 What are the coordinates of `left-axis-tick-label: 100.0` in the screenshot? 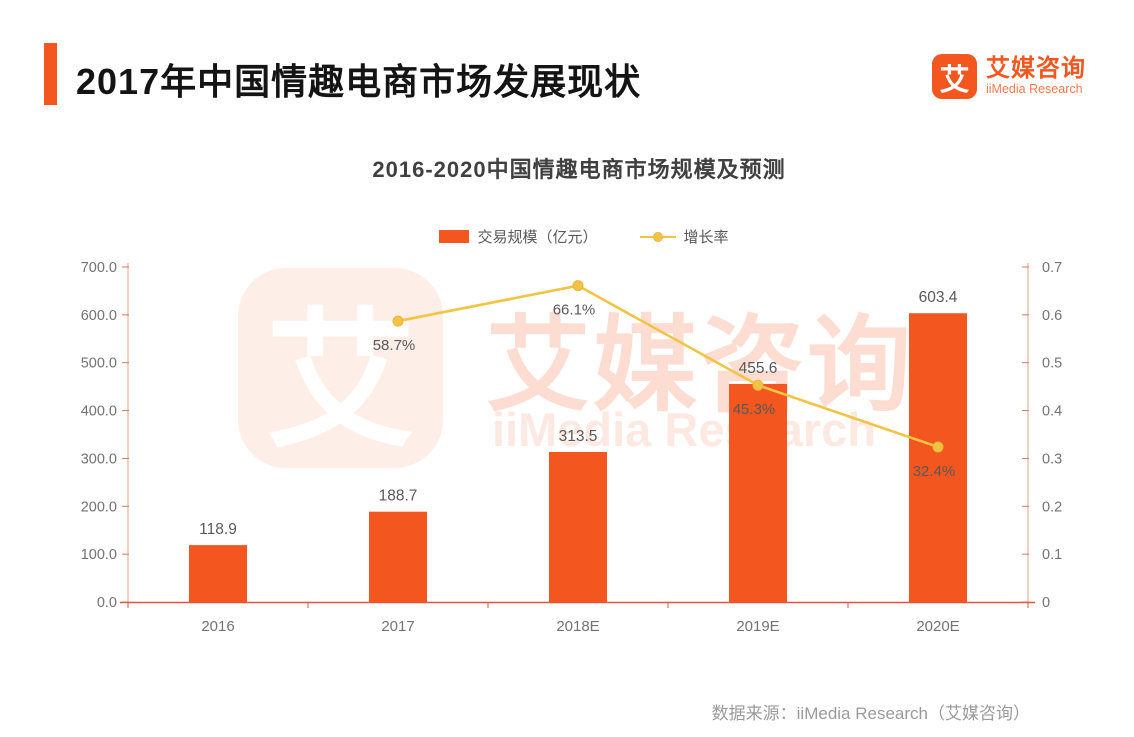 It's located at (99, 555).